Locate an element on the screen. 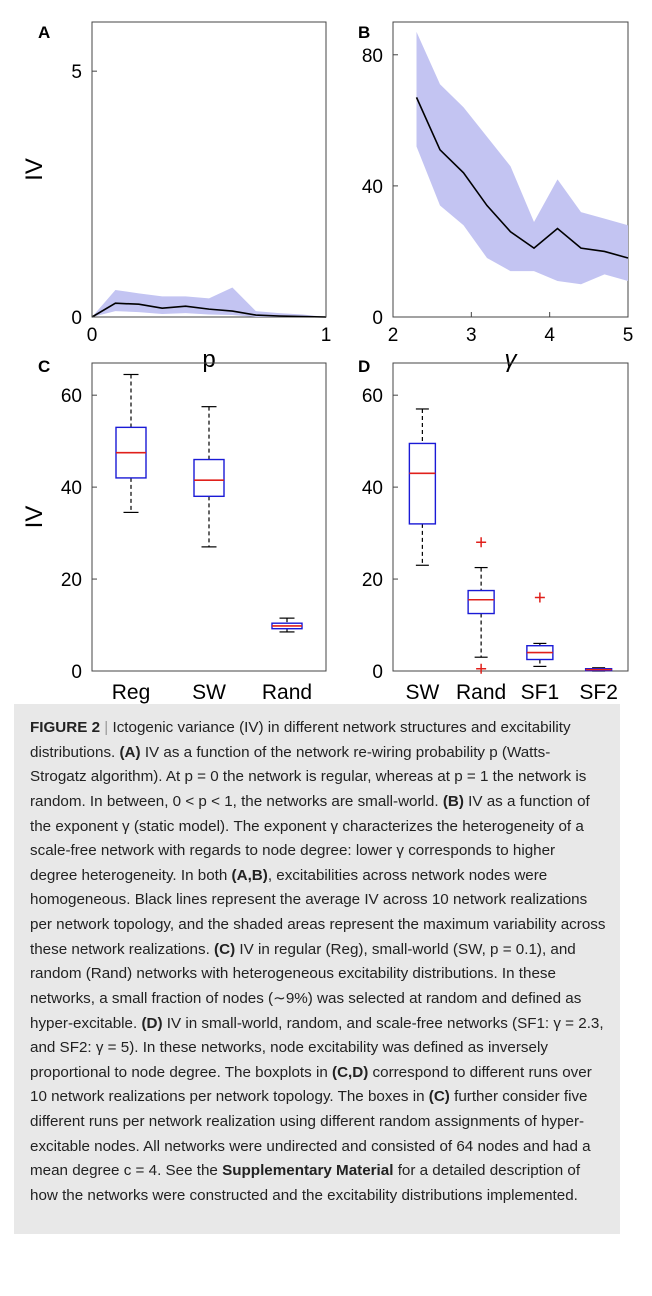  x-tick-label: 2 is located at coordinates (393, 335).